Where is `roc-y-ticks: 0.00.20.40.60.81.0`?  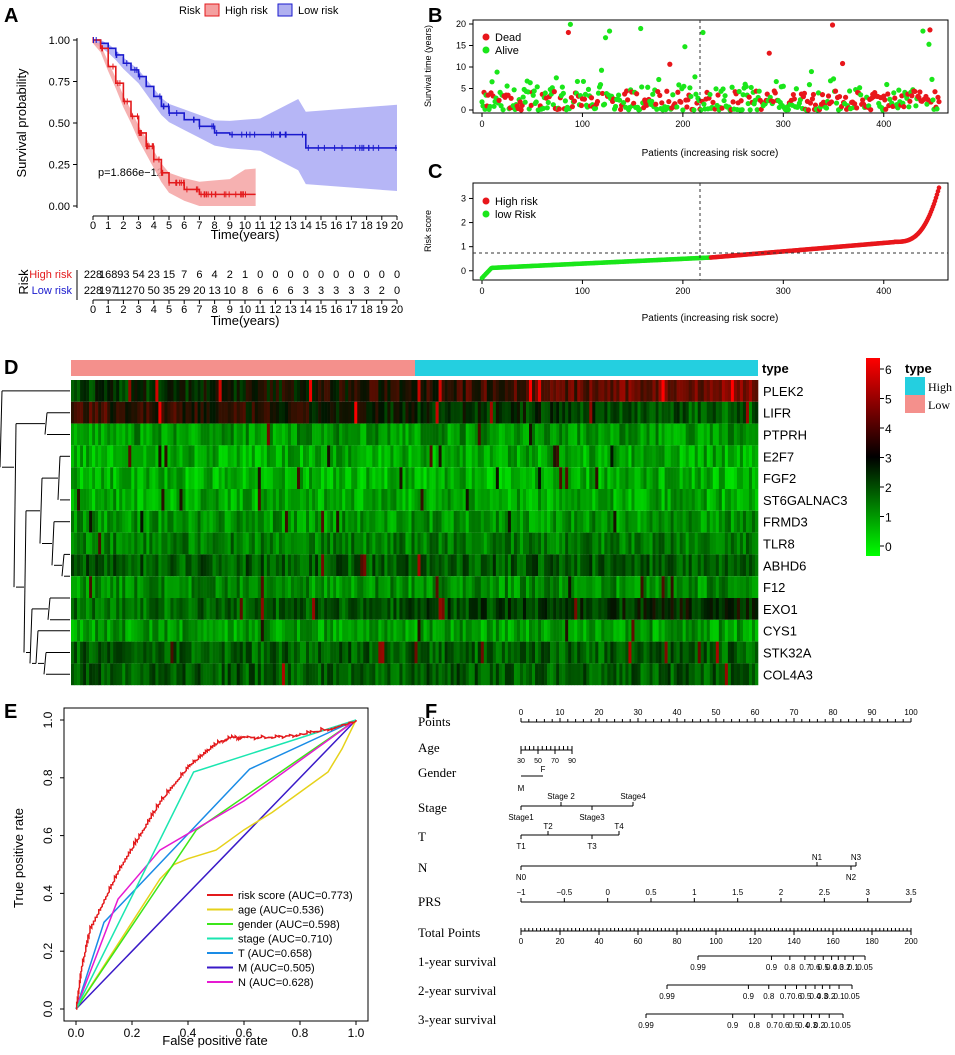 roc-y-ticks: 0.00.20.40.60.81.0 is located at coordinates (52, 864).